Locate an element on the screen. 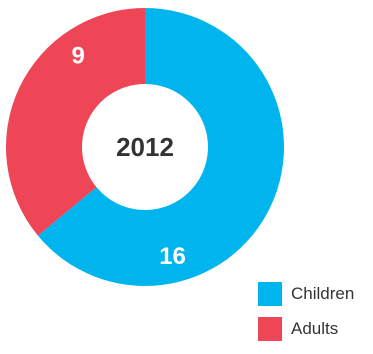  slice-value-label-children: 16 is located at coordinates (172, 256).